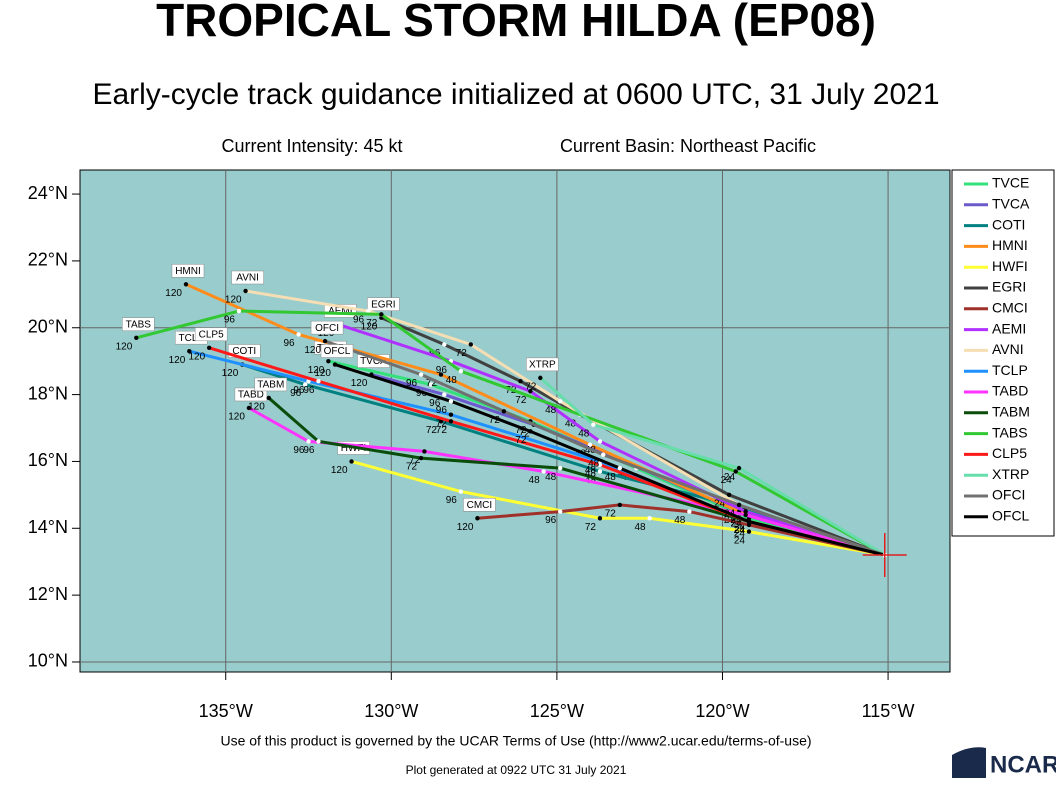 The image size is (1056, 785). What do you see at coordinates (1010, 391) in the screenshot?
I see `legend-label: TABD` at bounding box center [1010, 391].